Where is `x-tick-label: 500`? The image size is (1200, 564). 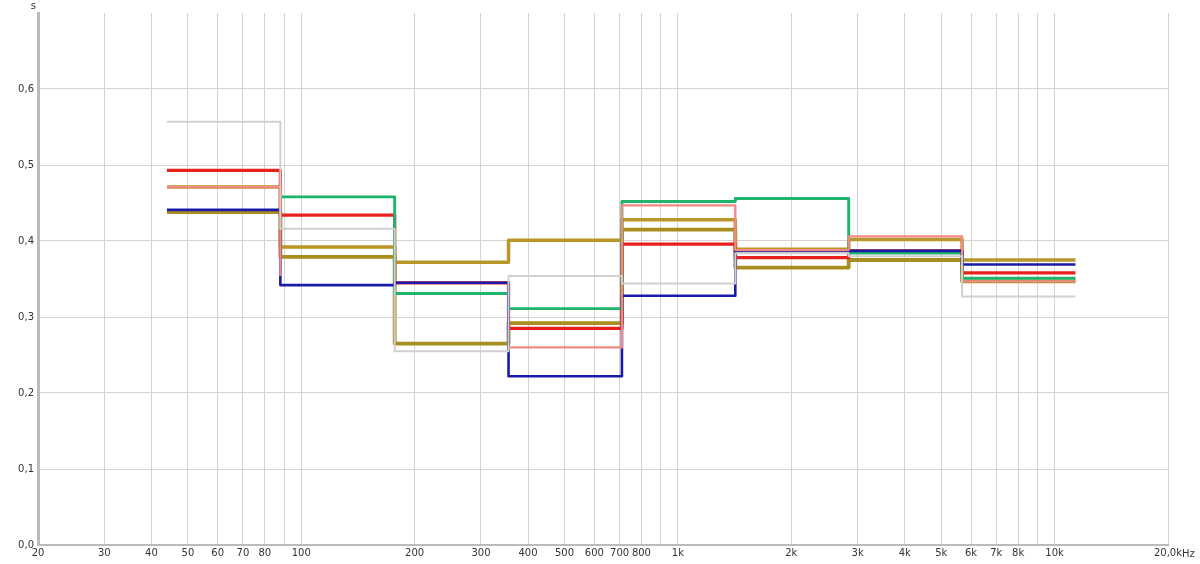
x-tick-label: 500 is located at coordinates (565, 552).